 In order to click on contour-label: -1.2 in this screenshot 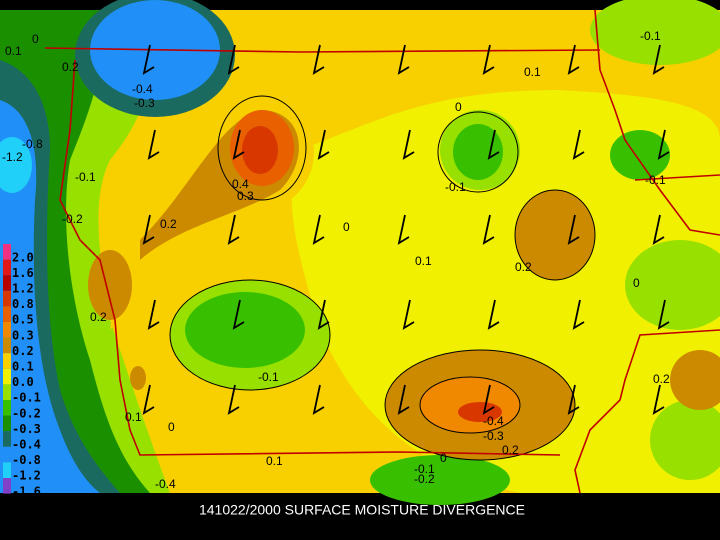, I will do `click(12, 157)`.